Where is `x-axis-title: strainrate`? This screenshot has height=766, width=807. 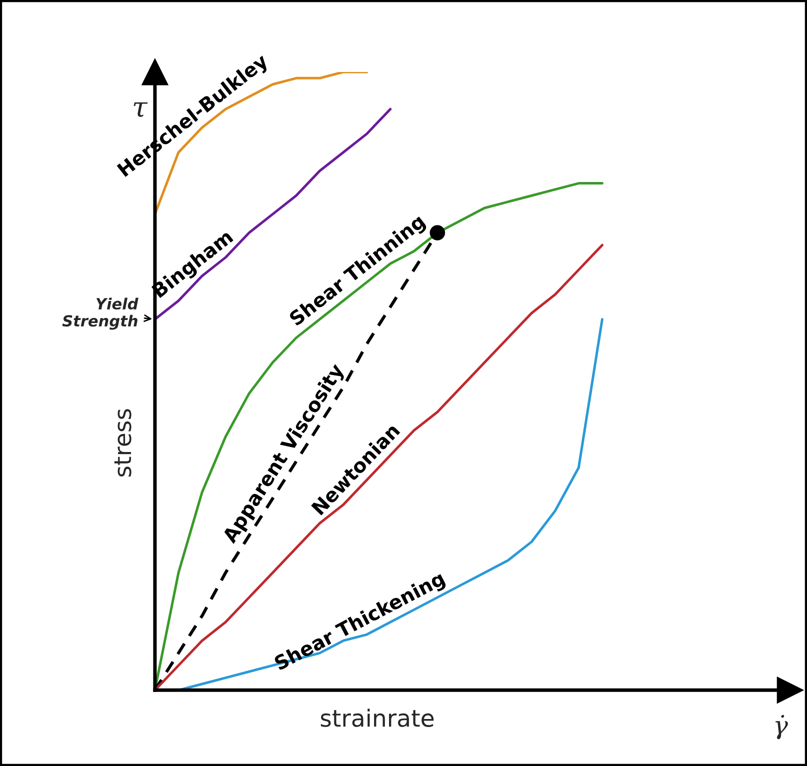 x-axis-title: strainrate is located at coordinates (377, 717).